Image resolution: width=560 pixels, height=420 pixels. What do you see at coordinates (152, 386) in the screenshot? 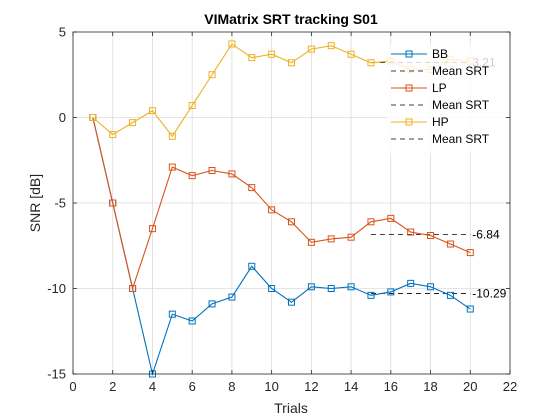
I see `x-tick-label: 4` at bounding box center [152, 386].